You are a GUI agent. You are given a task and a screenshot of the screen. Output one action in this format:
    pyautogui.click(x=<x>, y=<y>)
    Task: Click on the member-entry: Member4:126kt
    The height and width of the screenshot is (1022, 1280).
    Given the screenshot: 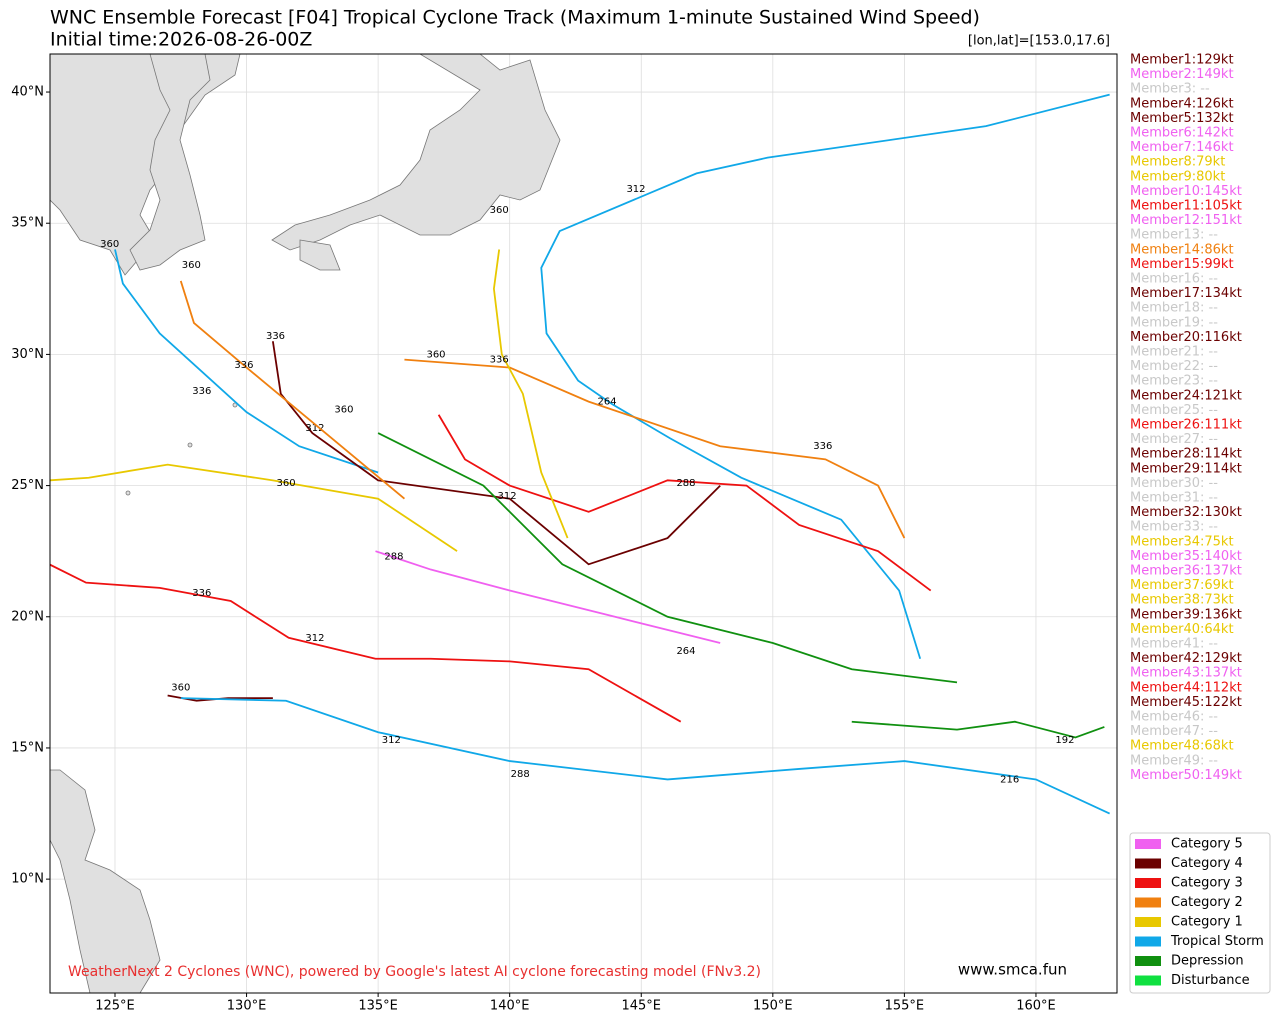 What is the action you would take?
    pyautogui.click(x=1182, y=103)
    